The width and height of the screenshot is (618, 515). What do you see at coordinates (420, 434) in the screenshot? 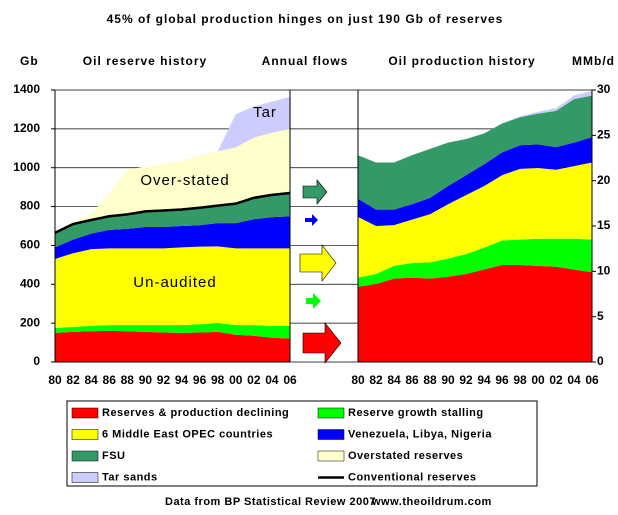
I see `legend-label: Venezuela, Libya, Nigeria` at bounding box center [420, 434].